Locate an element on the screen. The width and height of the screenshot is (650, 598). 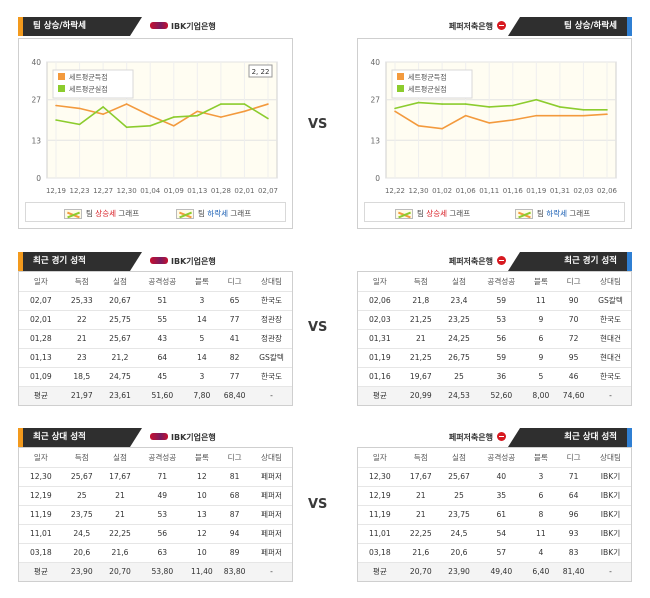
table-cell: 21 is located at coordinates (420, 515).